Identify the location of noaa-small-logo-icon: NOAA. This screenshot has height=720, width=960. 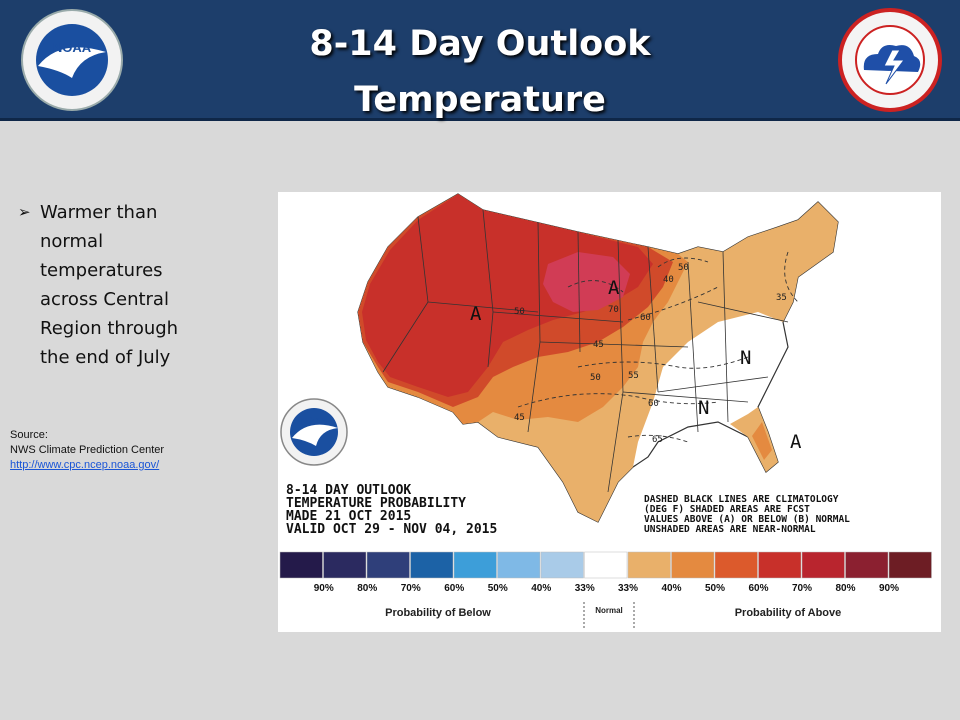
(314, 432).